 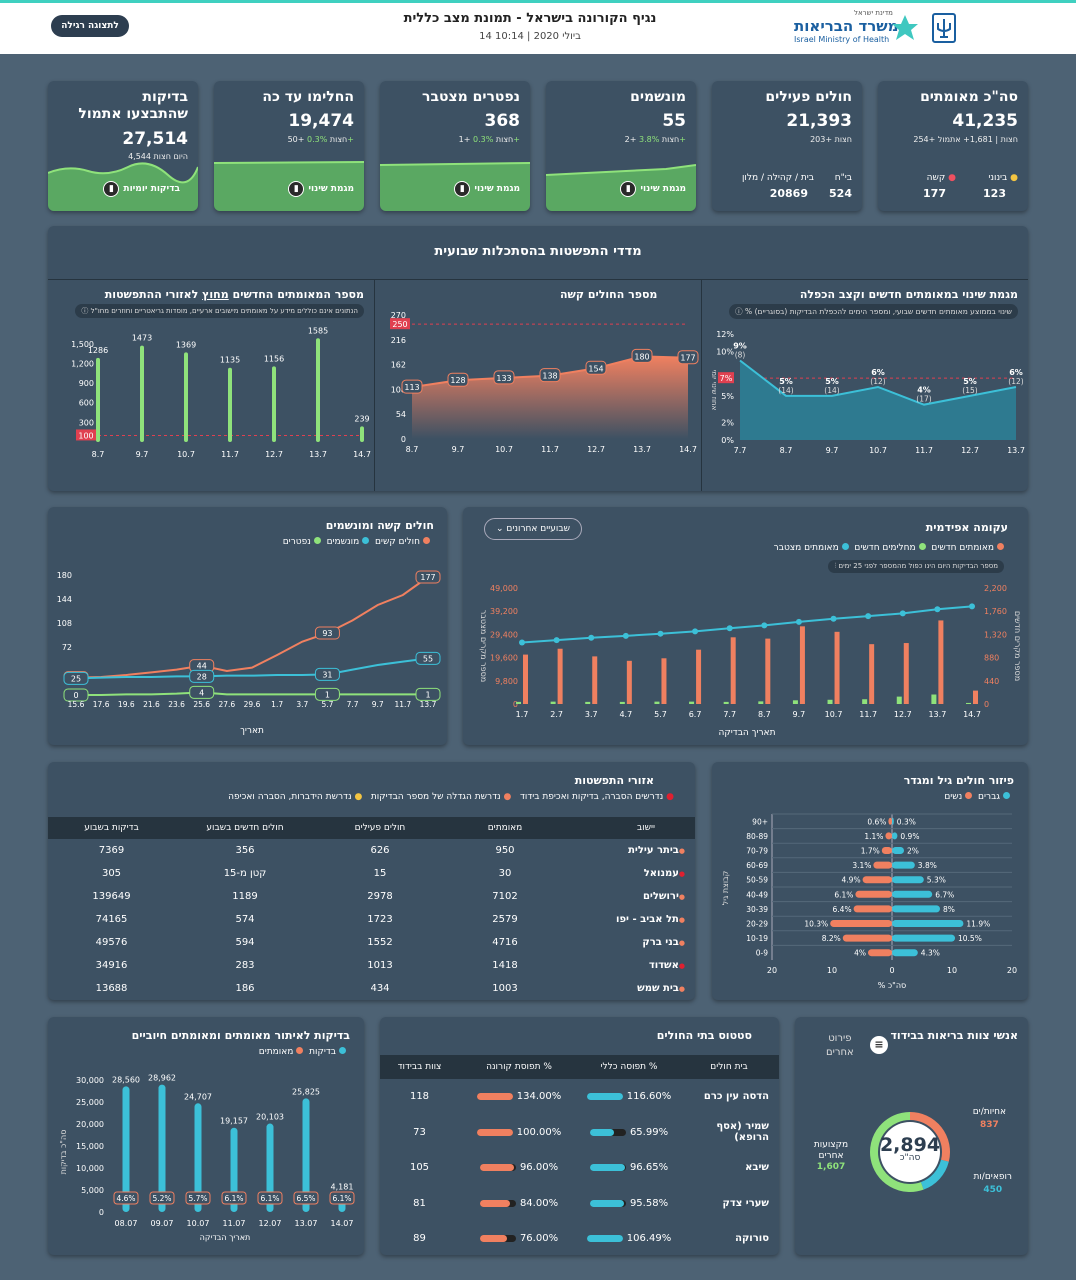 What do you see at coordinates (398, 315) in the screenshot?
I see `y-tick-label: 270` at bounding box center [398, 315].